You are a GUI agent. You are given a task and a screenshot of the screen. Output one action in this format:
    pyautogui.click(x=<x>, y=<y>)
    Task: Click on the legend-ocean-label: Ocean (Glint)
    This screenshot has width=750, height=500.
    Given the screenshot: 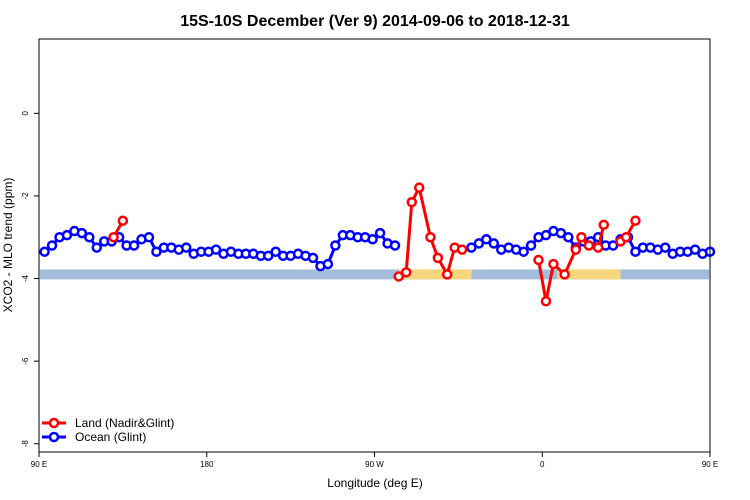 What is the action you would take?
    pyautogui.click(x=110, y=437)
    